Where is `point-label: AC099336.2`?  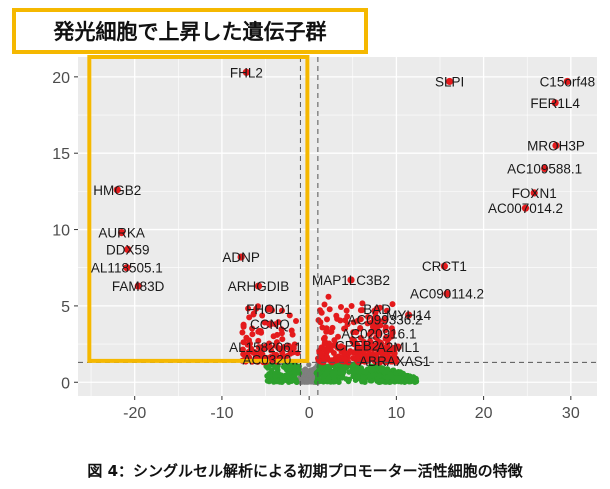 point-label: AC099336.2 is located at coordinates (385, 320).